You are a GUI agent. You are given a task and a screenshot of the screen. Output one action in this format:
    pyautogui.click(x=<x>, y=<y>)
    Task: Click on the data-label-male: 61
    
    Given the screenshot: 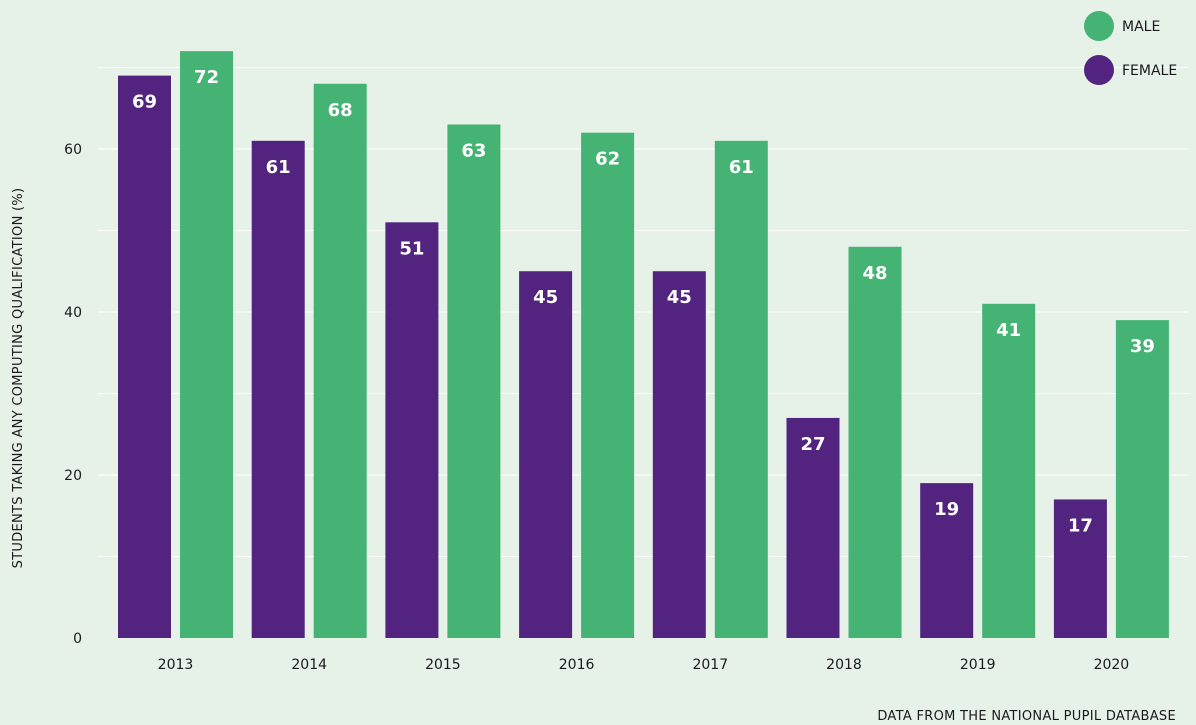 What is the action you would take?
    pyautogui.click(x=741, y=167)
    